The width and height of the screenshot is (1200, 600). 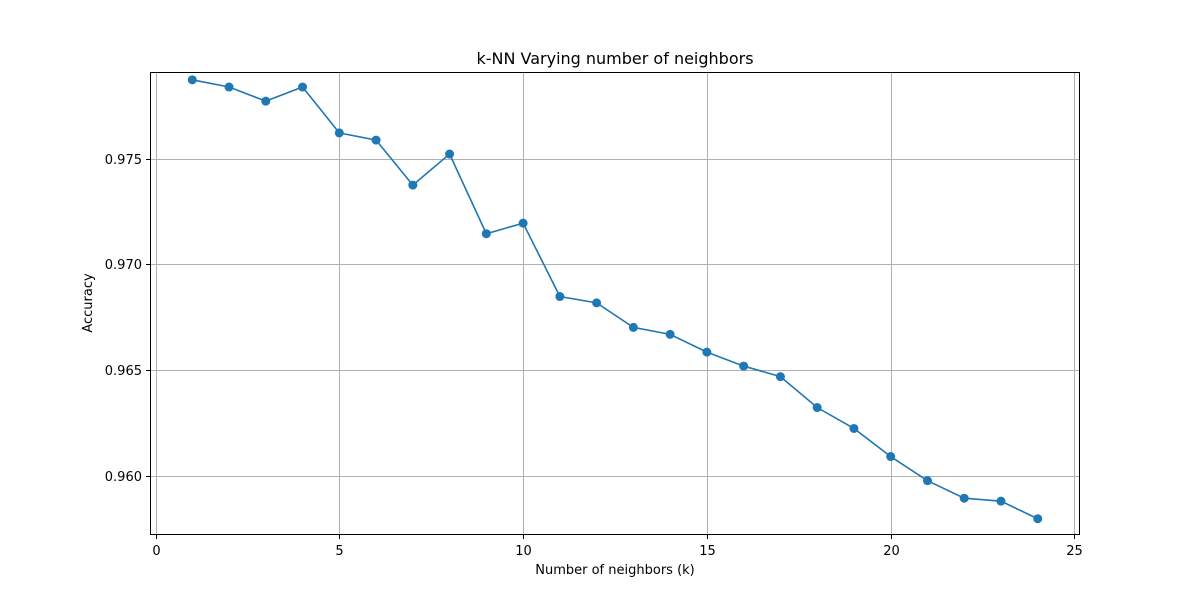 I want to click on y-tick-label: 0.970, so click(x=123, y=265).